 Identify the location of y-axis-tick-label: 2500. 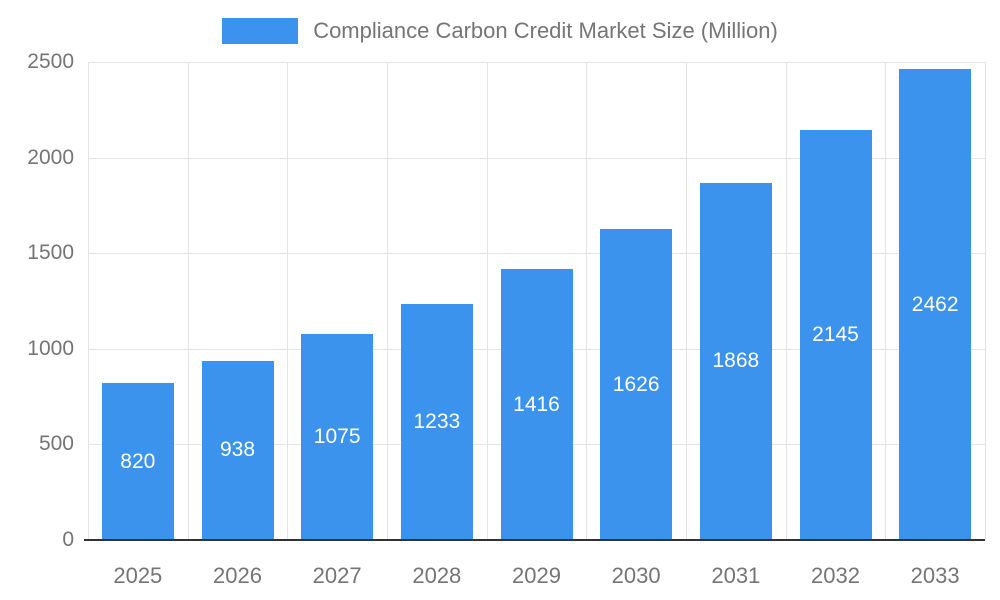
(50, 61).